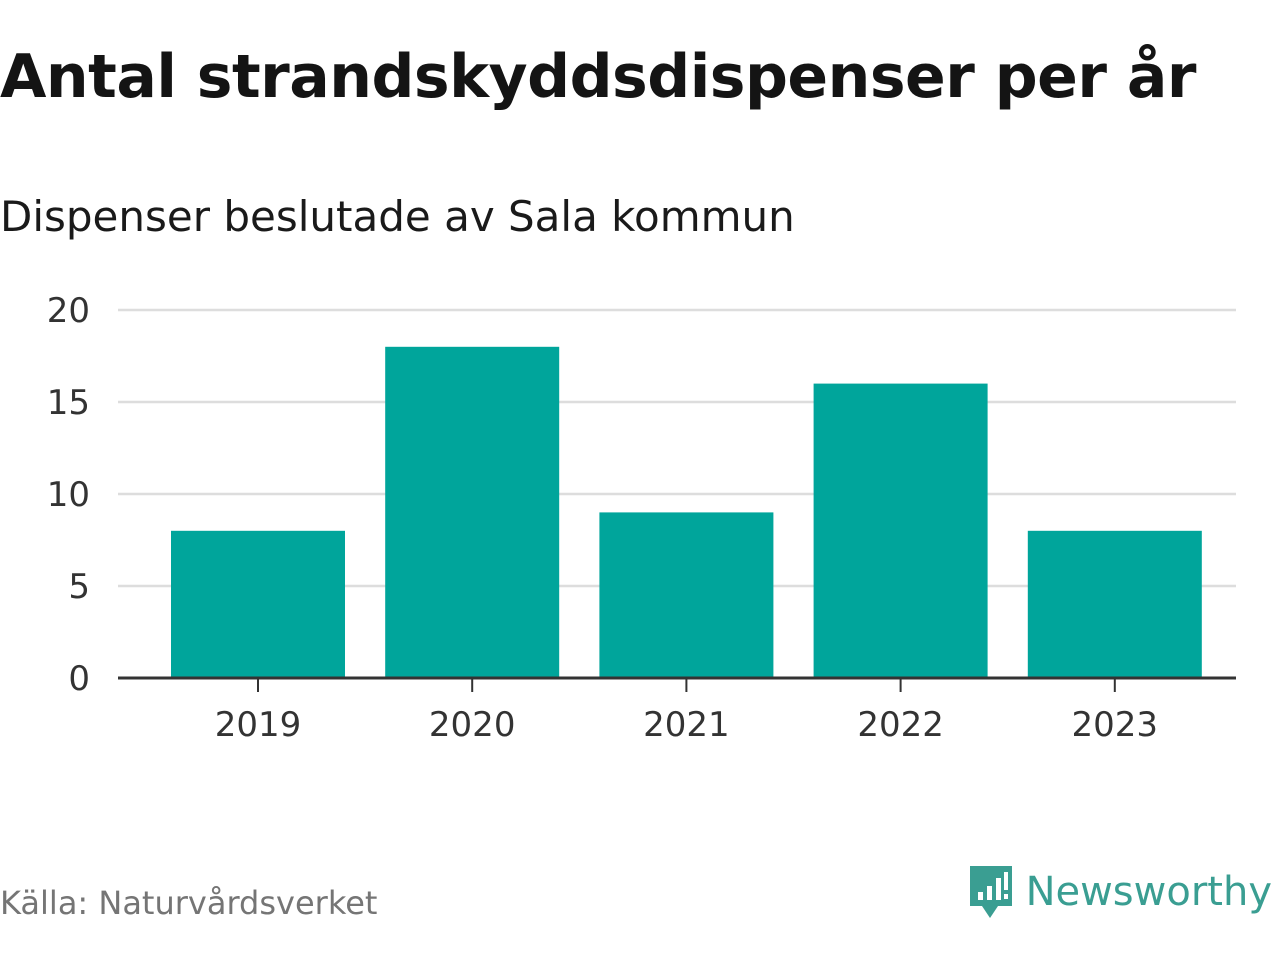 The image size is (1280, 960). Describe the element at coordinates (900, 530) in the screenshot. I see `bar-2022` at that location.